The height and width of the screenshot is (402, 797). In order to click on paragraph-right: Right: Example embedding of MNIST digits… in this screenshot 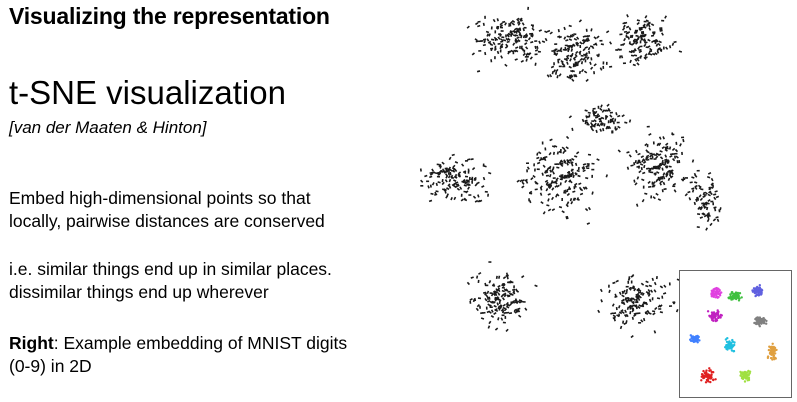, I will do `click(219, 355)`.